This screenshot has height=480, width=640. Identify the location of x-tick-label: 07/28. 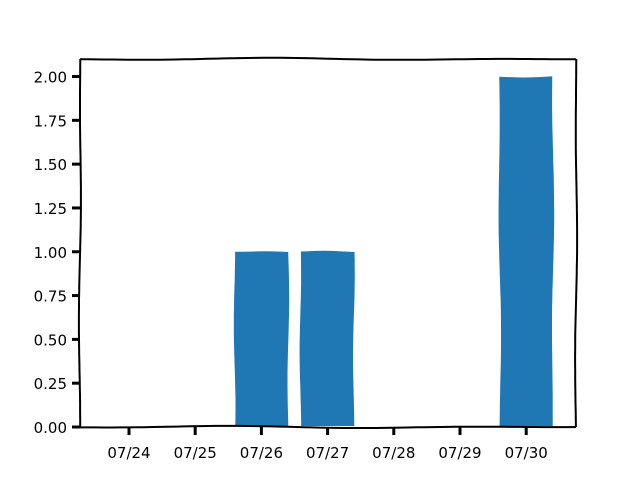
(393, 453).